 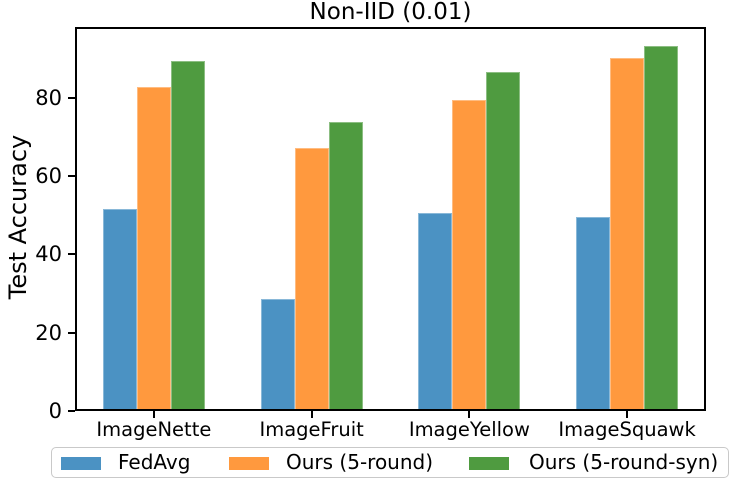 What do you see at coordinates (360, 462) in the screenshot?
I see `legend-label-ours-5-round: Ours (5-round)` at bounding box center [360, 462].